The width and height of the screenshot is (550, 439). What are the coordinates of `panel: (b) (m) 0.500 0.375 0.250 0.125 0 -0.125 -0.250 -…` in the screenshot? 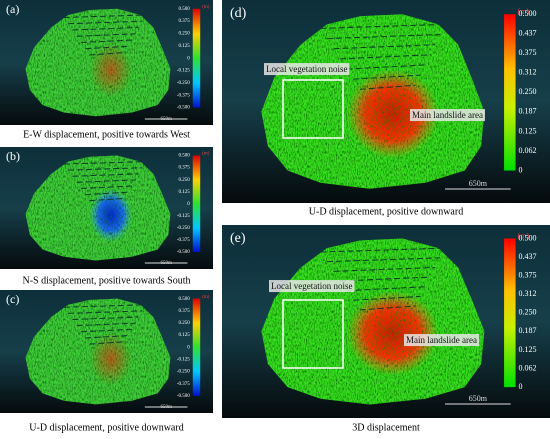 It's located at (106, 208).